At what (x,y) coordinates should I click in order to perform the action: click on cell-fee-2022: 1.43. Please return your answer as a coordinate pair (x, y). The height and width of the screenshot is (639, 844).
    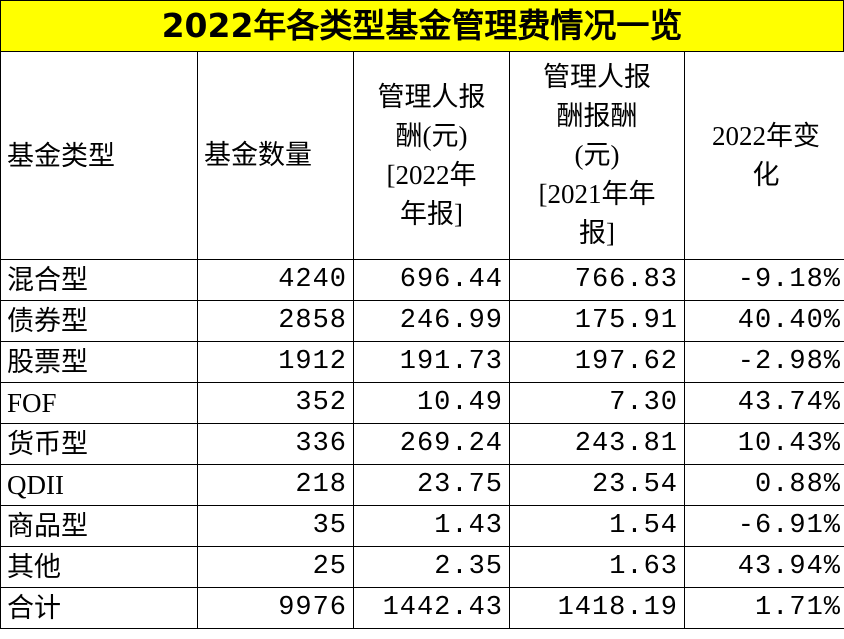
    Looking at the image, I should click on (431, 526).